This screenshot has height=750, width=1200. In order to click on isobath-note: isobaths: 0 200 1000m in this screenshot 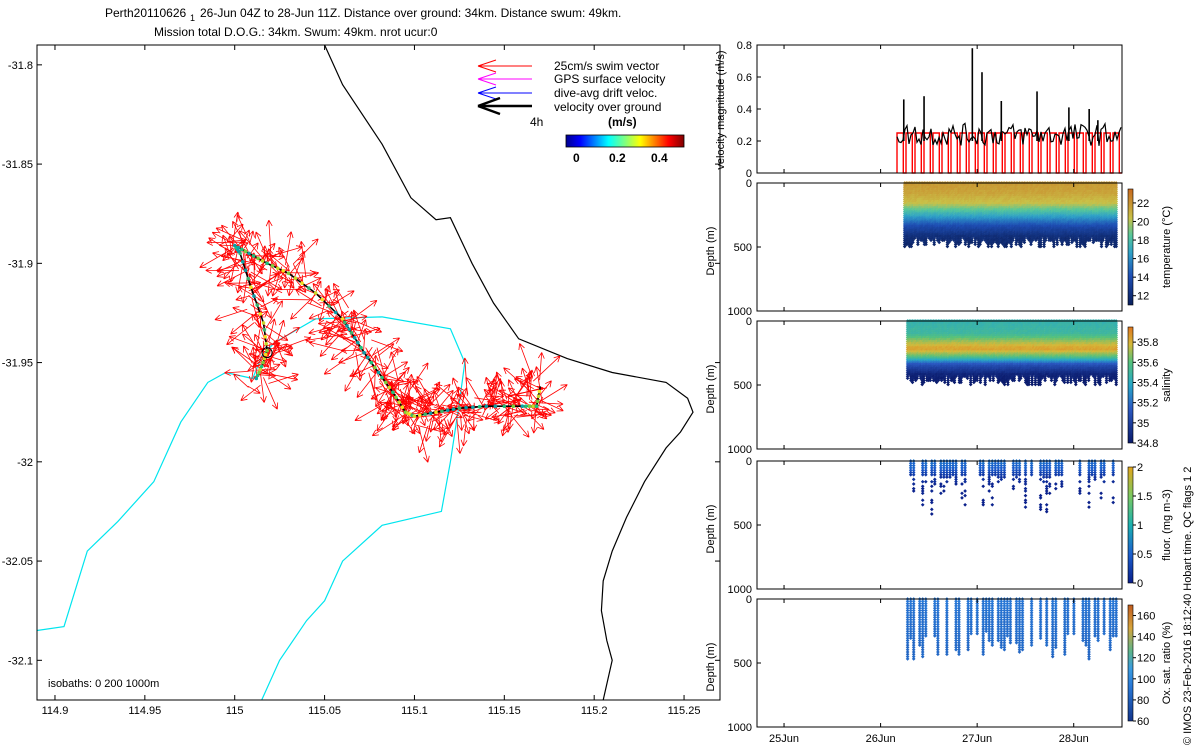, I will do `click(103, 684)`.